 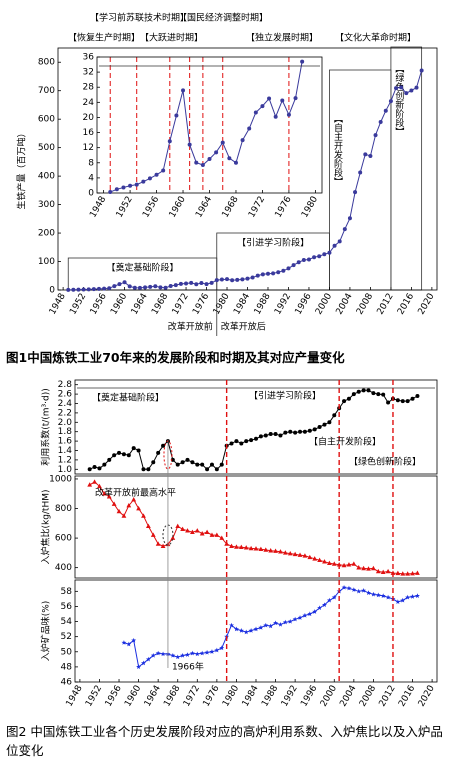 What do you see at coordinates (407, 696) in the screenshot?
I see `x-tick-label: 2016` at bounding box center [407, 696].